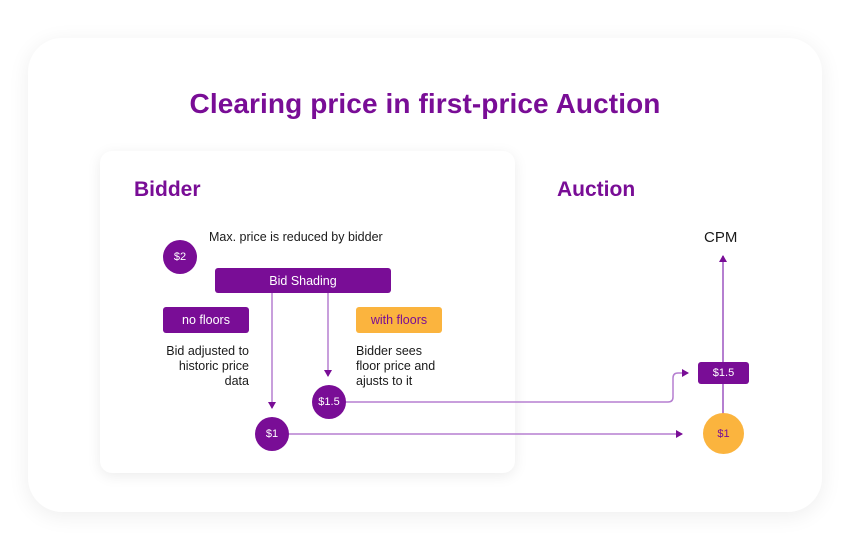  I want to click on auction-heading: Auction, so click(596, 189).